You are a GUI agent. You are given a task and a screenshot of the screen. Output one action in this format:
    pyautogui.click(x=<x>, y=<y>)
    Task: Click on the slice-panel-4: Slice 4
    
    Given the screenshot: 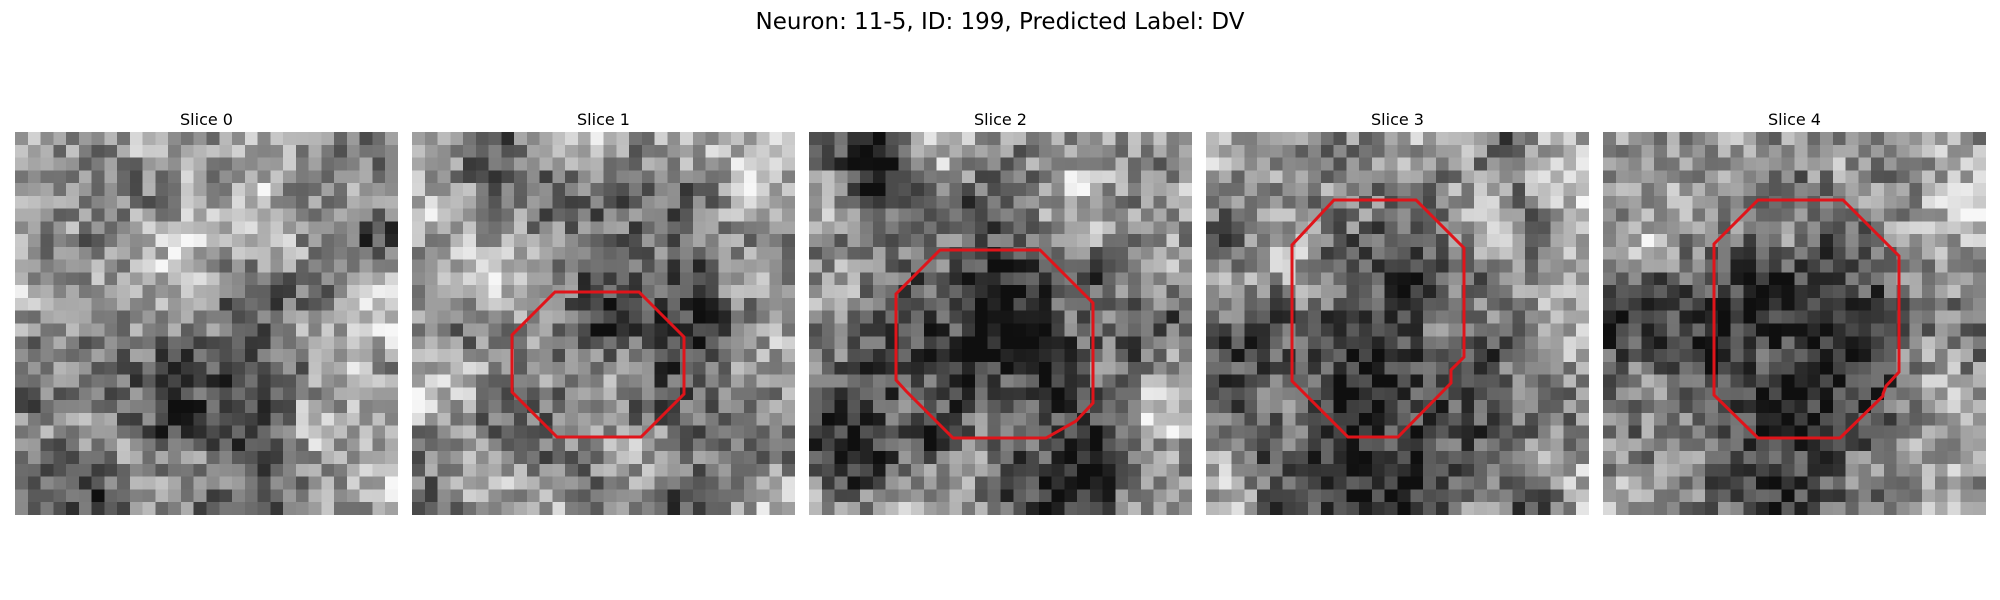 What is the action you would take?
    pyautogui.click(x=1794, y=312)
    